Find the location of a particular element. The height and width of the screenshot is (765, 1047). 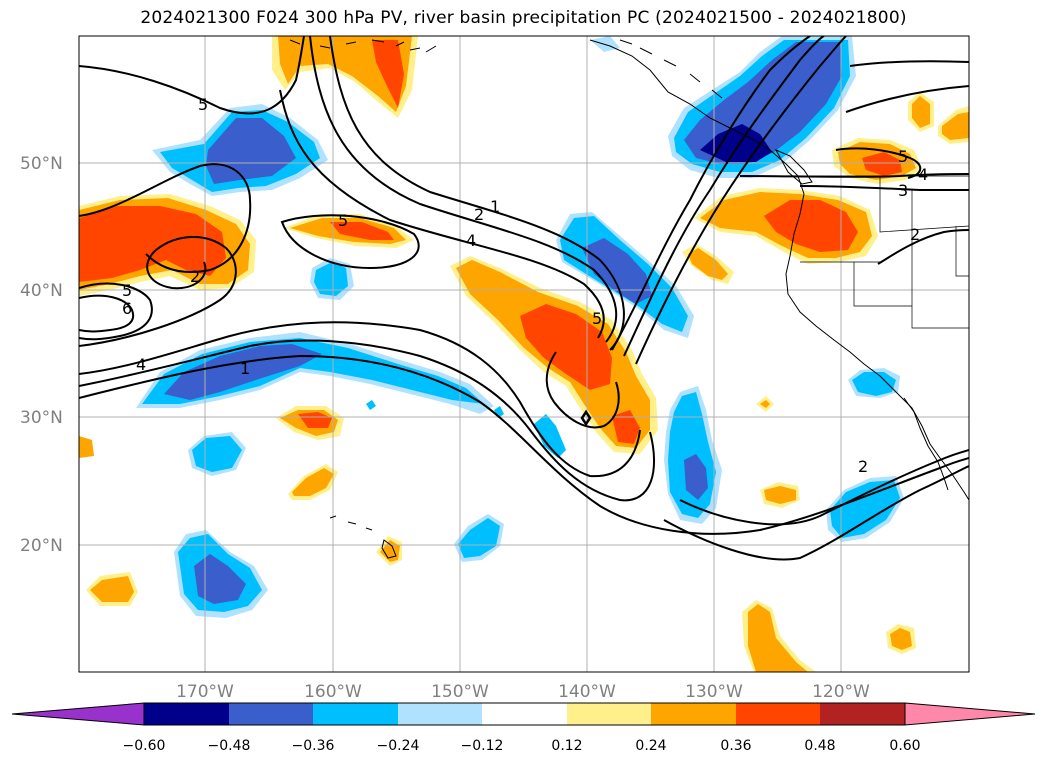

cb-tick-label-6: 0.12 is located at coordinates (566, 746).